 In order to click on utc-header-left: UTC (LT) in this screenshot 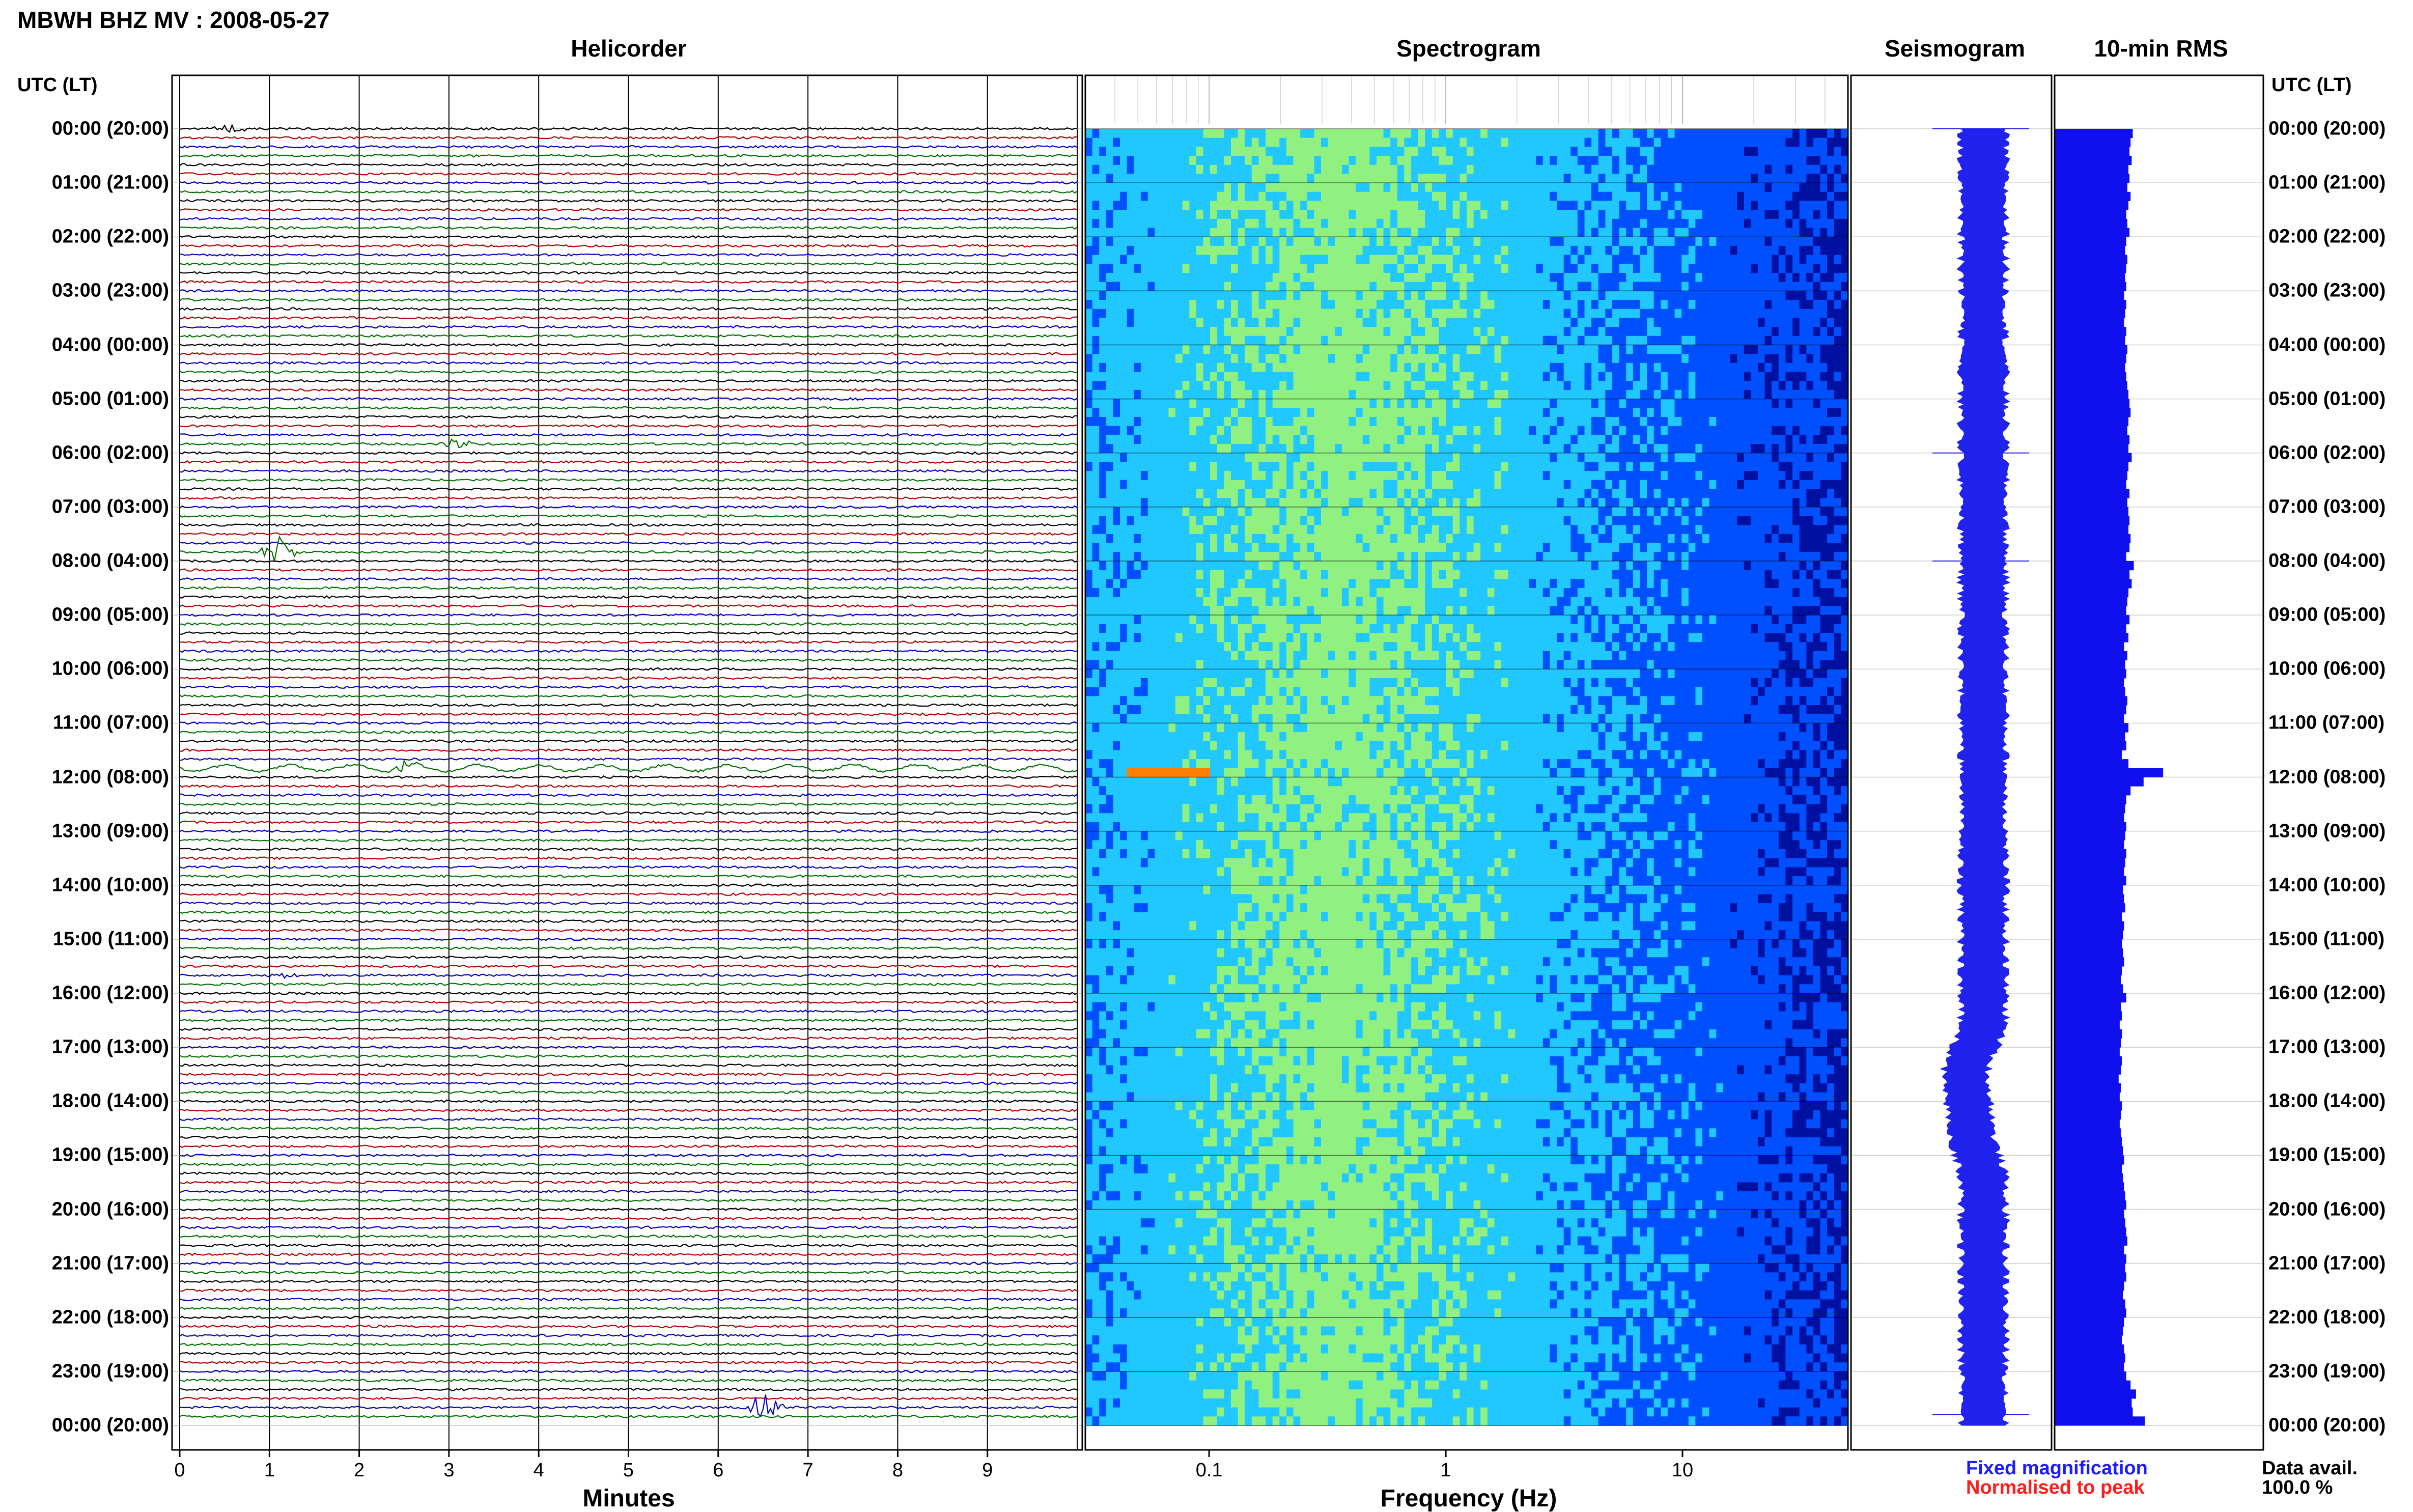, I will do `click(57, 85)`.